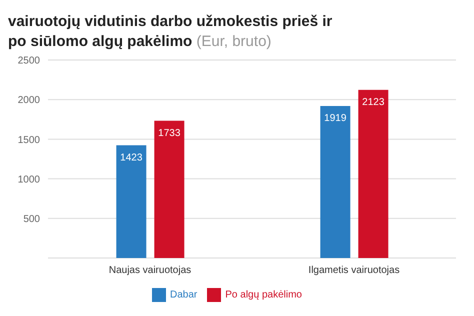  Describe the element at coordinates (373, 102) in the screenshot. I see `data-label: 2123` at that location.